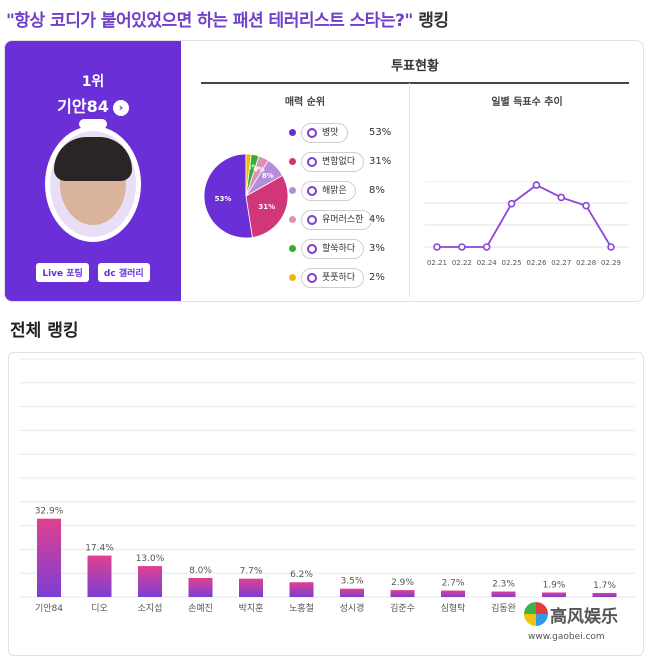  What do you see at coordinates (347, 224) in the screenshot?
I see `legend-item: 유머러스한 4%` at bounding box center [347, 224].